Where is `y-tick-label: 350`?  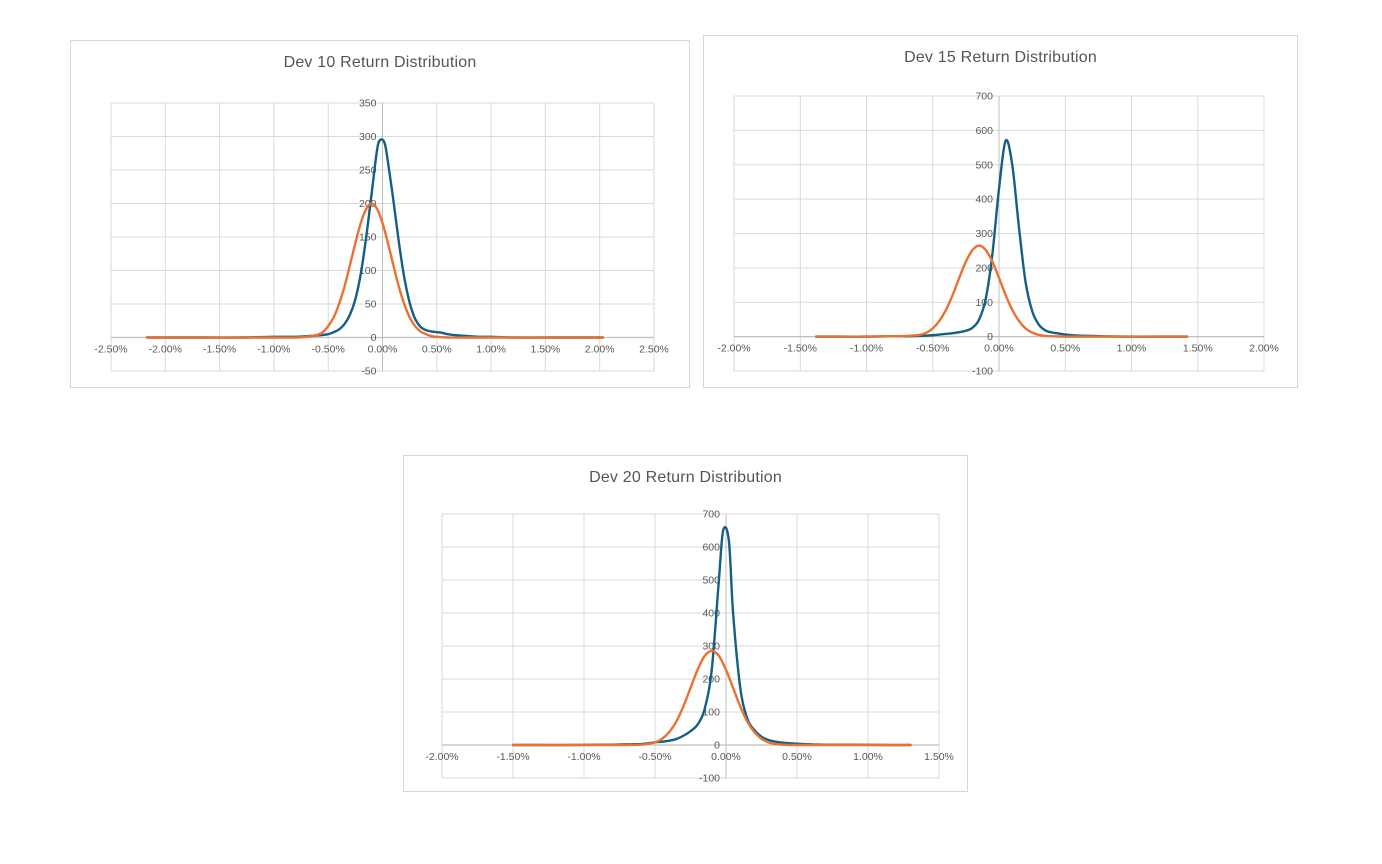 y-tick-label: 350 is located at coordinates (368, 104).